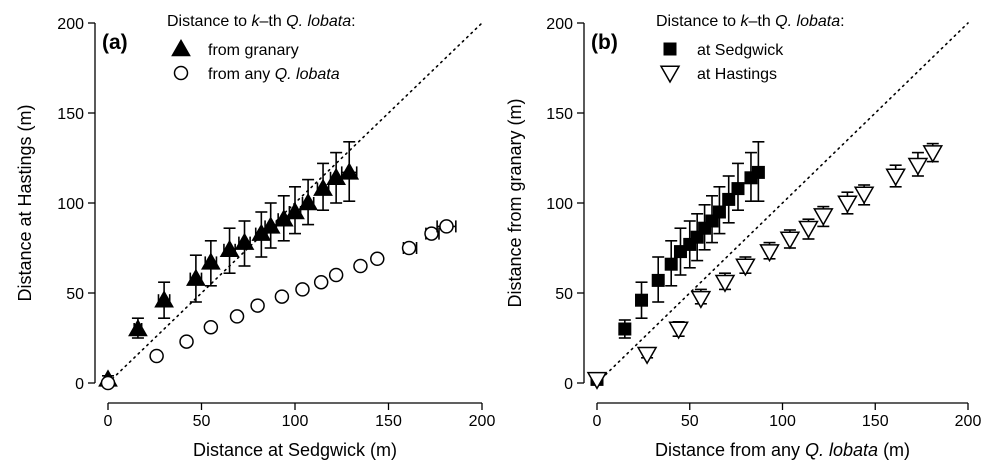 This screenshot has width=986, height=467. What do you see at coordinates (79, 384) in the screenshot?
I see `y-tick-label: 0` at bounding box center [79, 384].